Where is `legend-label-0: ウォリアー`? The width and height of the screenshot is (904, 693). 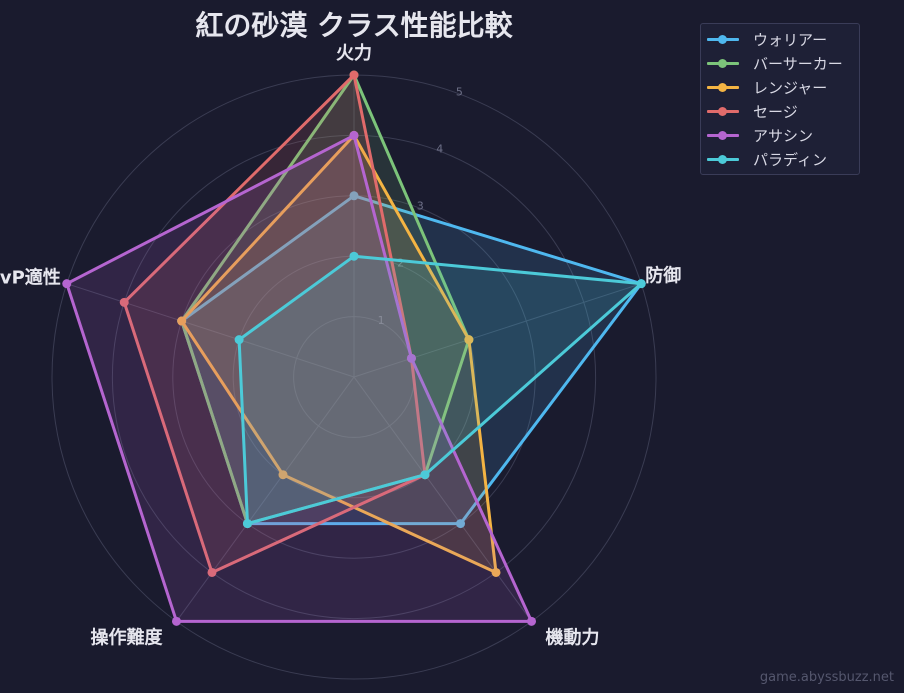 legend-label-0: ウォリアー is located at coordinates (790, 40).